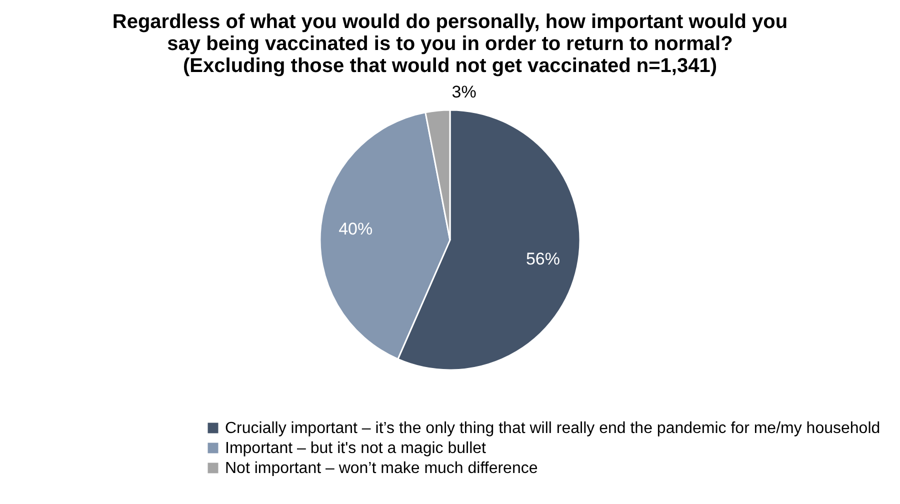 This screenshot has height=504, width=900. What do you see at coordinates (464, 92) in the screenshot?
I see `data-label: 3%` at bounding box center [464, 92].